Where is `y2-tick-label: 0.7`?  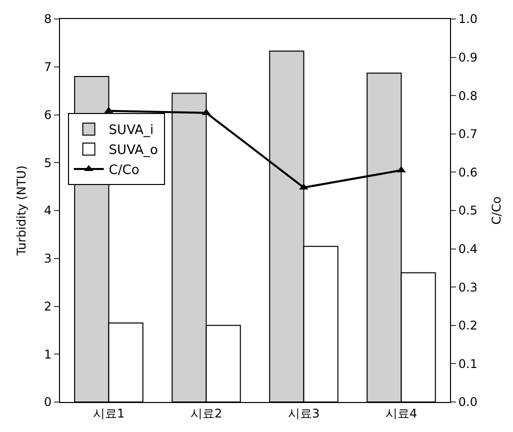 y2-tick-label: 0.7 is located at coordinates (468, 134).